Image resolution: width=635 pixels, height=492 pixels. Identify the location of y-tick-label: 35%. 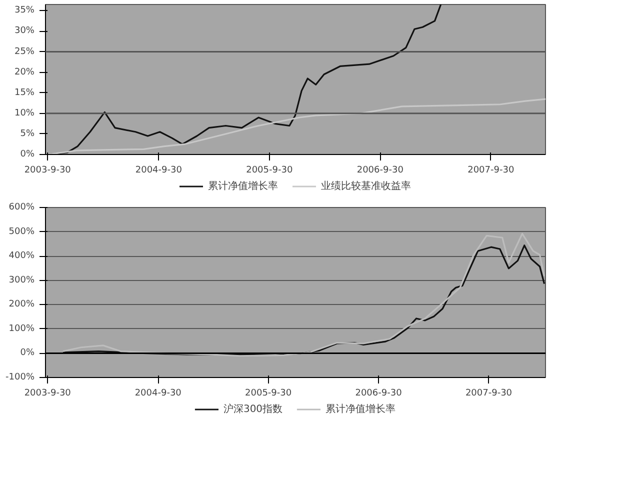
(24, 11).